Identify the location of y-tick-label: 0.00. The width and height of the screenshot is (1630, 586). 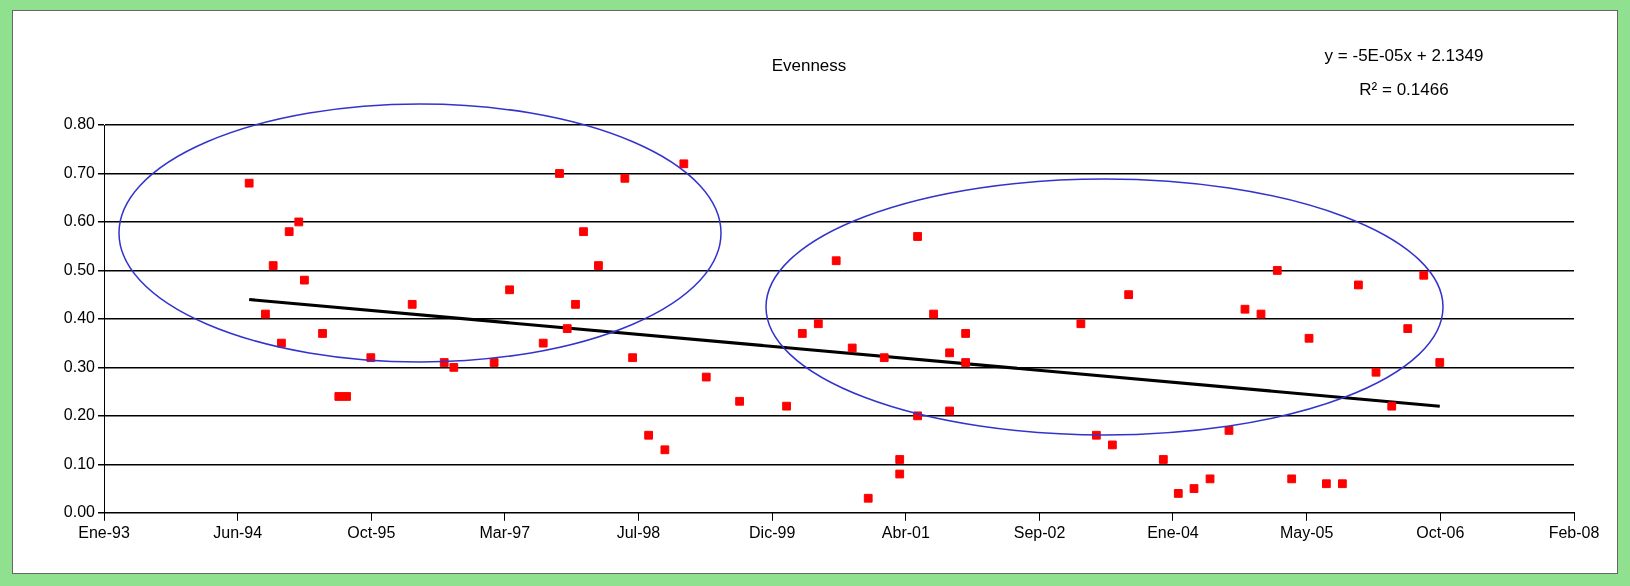
(79, 512).